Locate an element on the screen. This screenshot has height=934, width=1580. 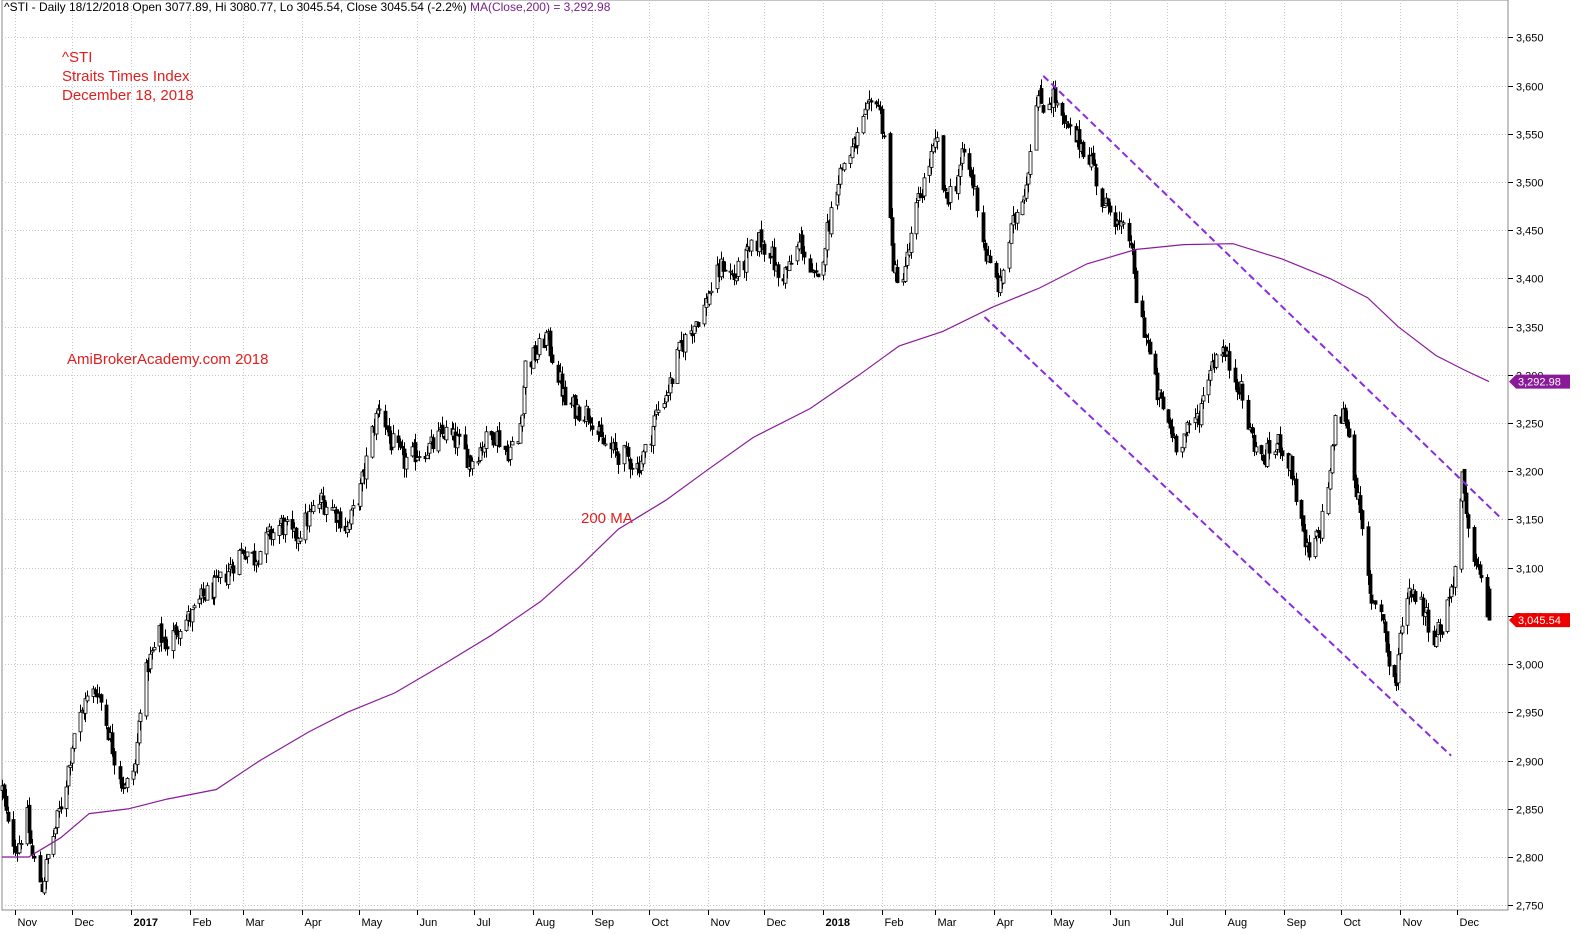
y-tick-label: 3,450 is located at coordinates (1530, 232).